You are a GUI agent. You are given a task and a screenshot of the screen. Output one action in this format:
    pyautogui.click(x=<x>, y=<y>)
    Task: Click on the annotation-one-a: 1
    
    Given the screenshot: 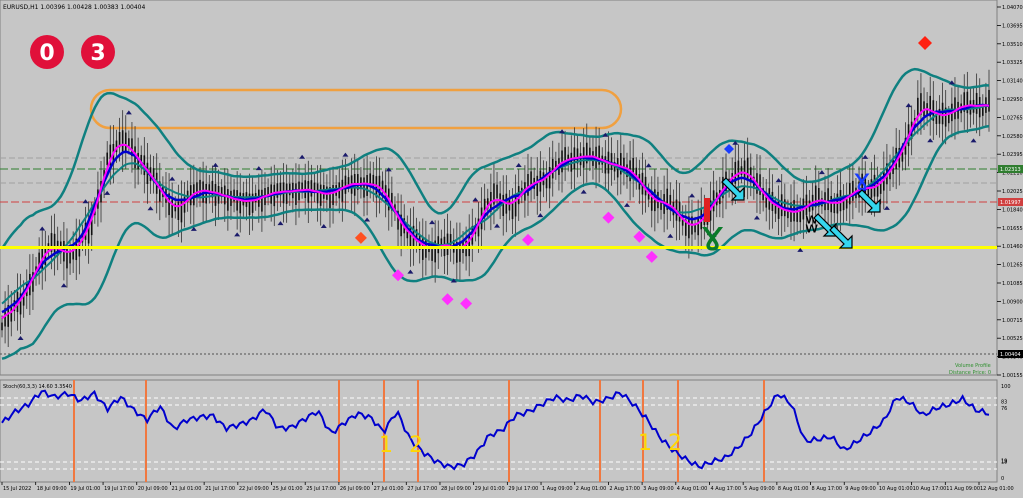 What is the action you would take?
    pyautogui.click(x=386, y=445)
    